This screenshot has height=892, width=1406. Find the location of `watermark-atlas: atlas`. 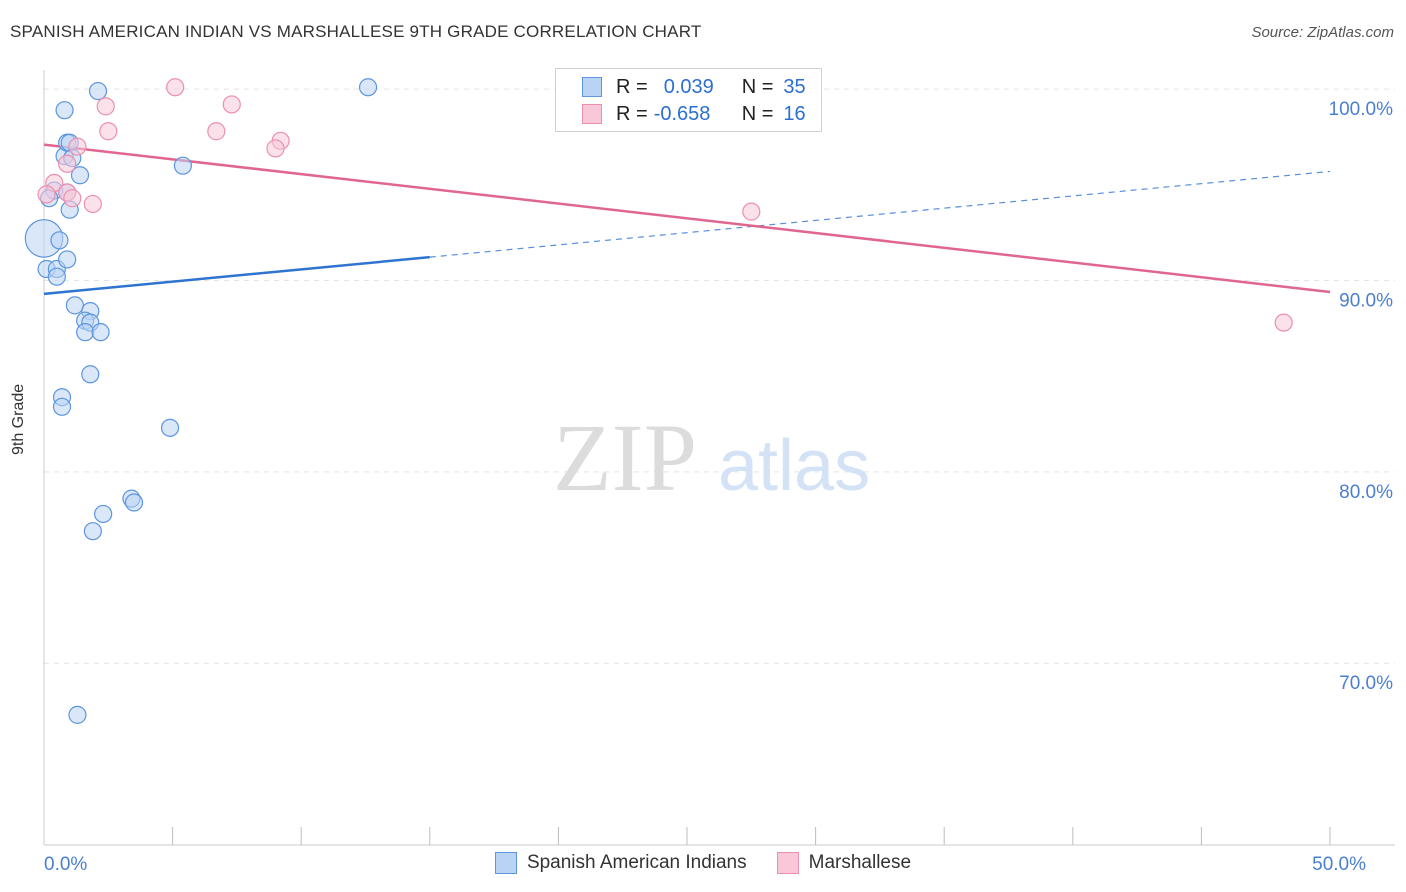

watermark-atlas: atlas is located at coordinates (794, 466).